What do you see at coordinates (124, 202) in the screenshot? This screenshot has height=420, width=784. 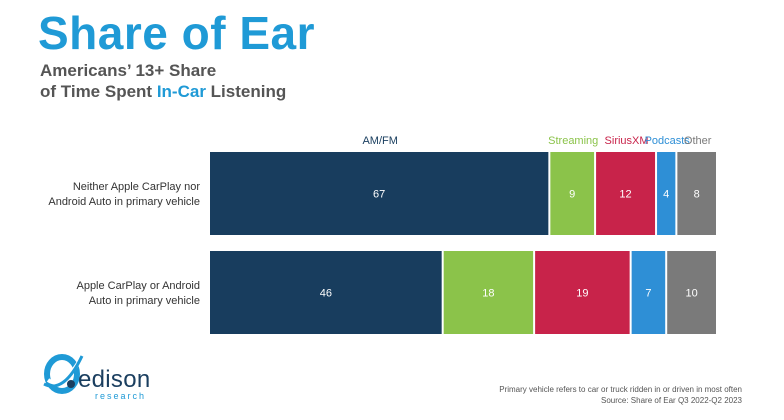 I see `category-label-line: Android Auto in primary vehicle` at bounding box center [124, 202].